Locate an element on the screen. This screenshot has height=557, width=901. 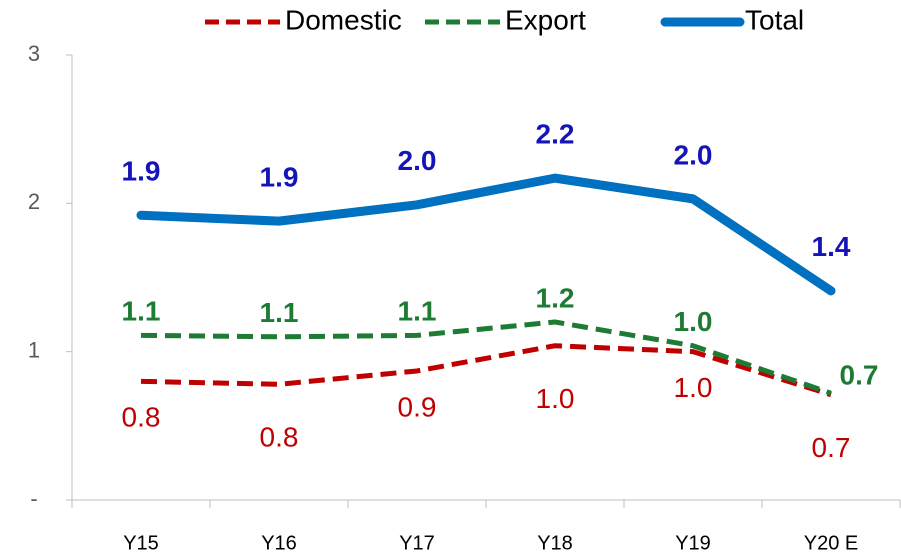
y-tick-label: 3 is located at coordinates (34, 53).